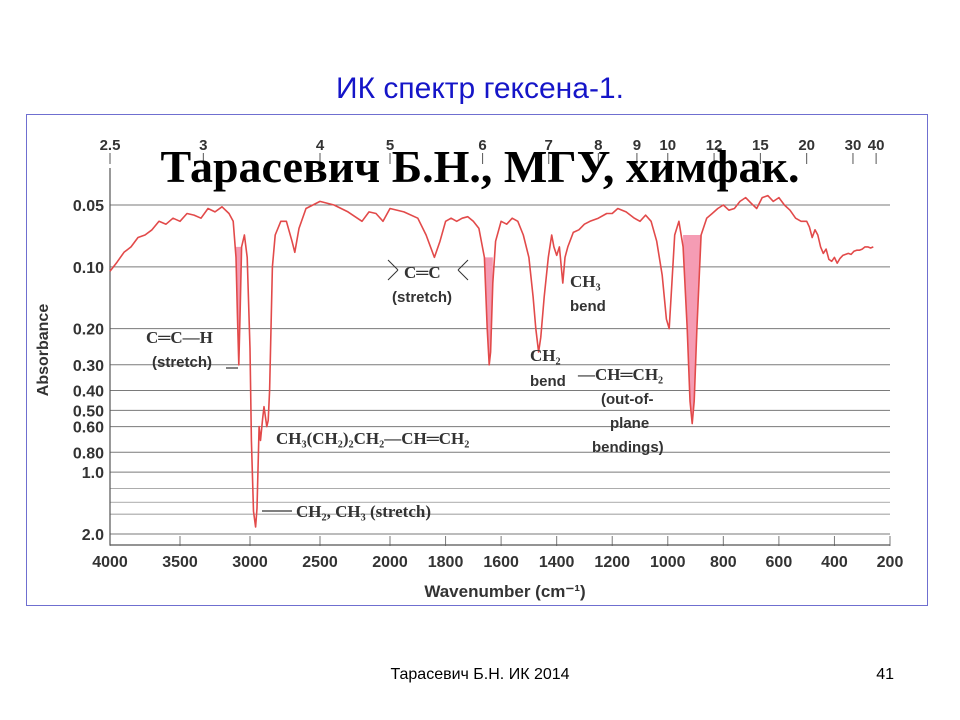 This screenshot has width=960, height=720. I want to click on annotation-aliphatic-stretch: CH₂, CH₃ (stretch), so click(363, 511).